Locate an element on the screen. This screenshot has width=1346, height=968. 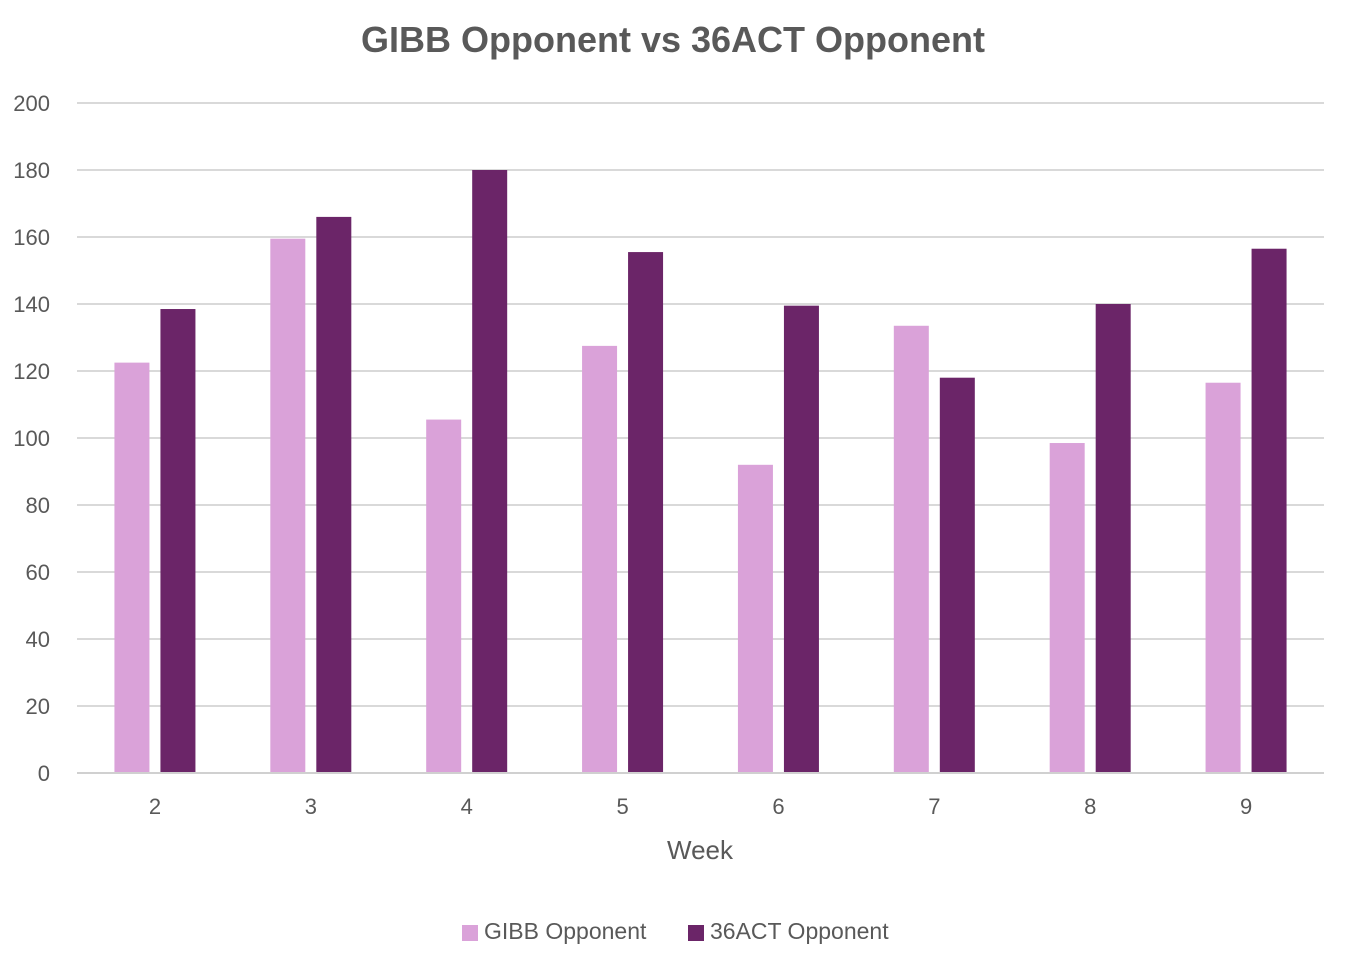
x-axis-title: Week is located at coordinates (700, 850).